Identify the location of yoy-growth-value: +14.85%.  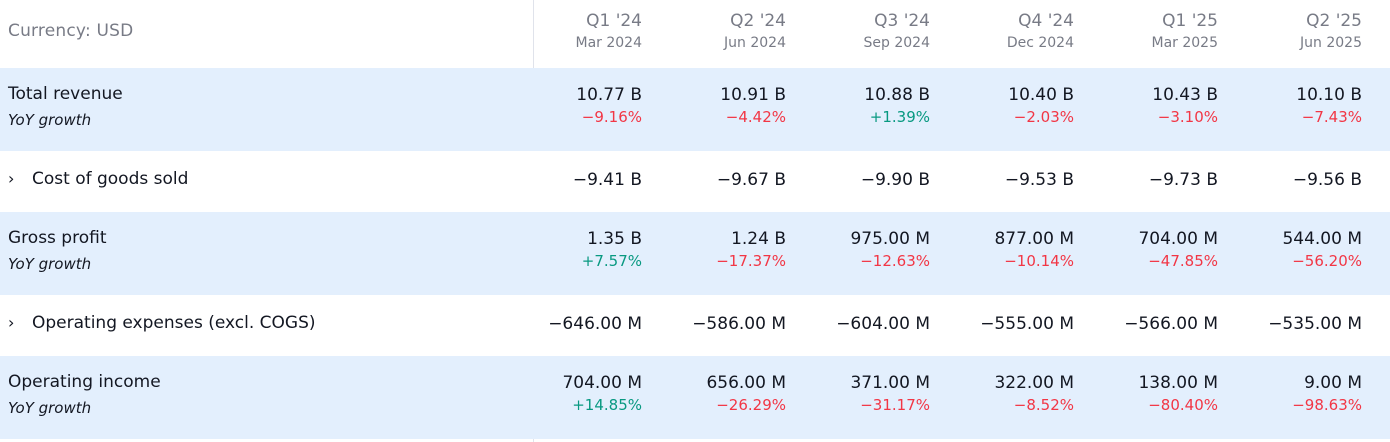
(607, 405).